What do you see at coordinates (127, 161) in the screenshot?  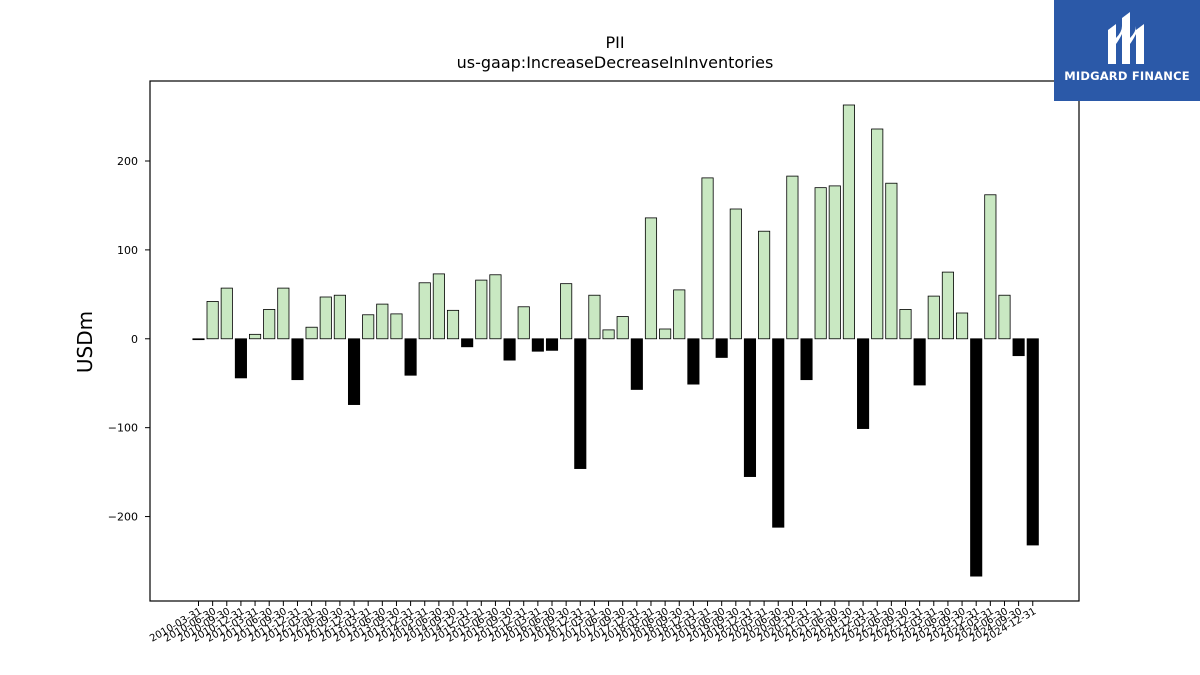 I see `y-tick-label: 200` at bounding box center [127, 161].